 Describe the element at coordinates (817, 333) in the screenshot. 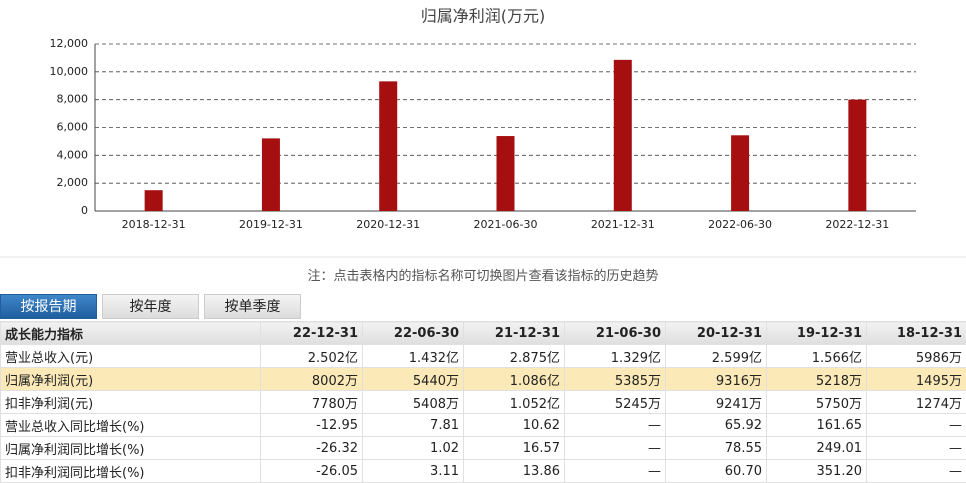

I see `header-cell: 19-12-31` at that location.